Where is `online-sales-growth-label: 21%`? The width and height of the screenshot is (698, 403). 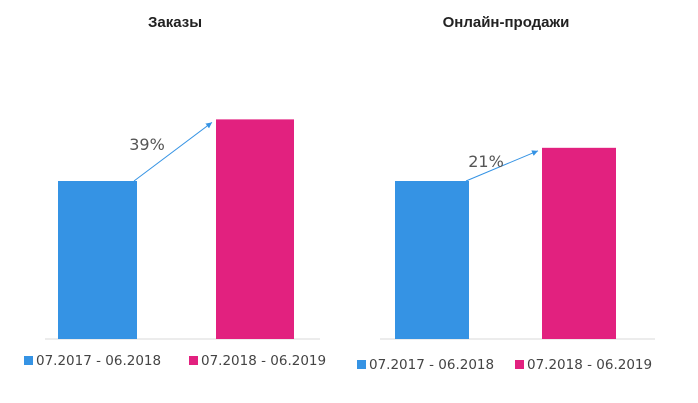
online-sales-growth-label: 21% is located at coordinates (486, 161).